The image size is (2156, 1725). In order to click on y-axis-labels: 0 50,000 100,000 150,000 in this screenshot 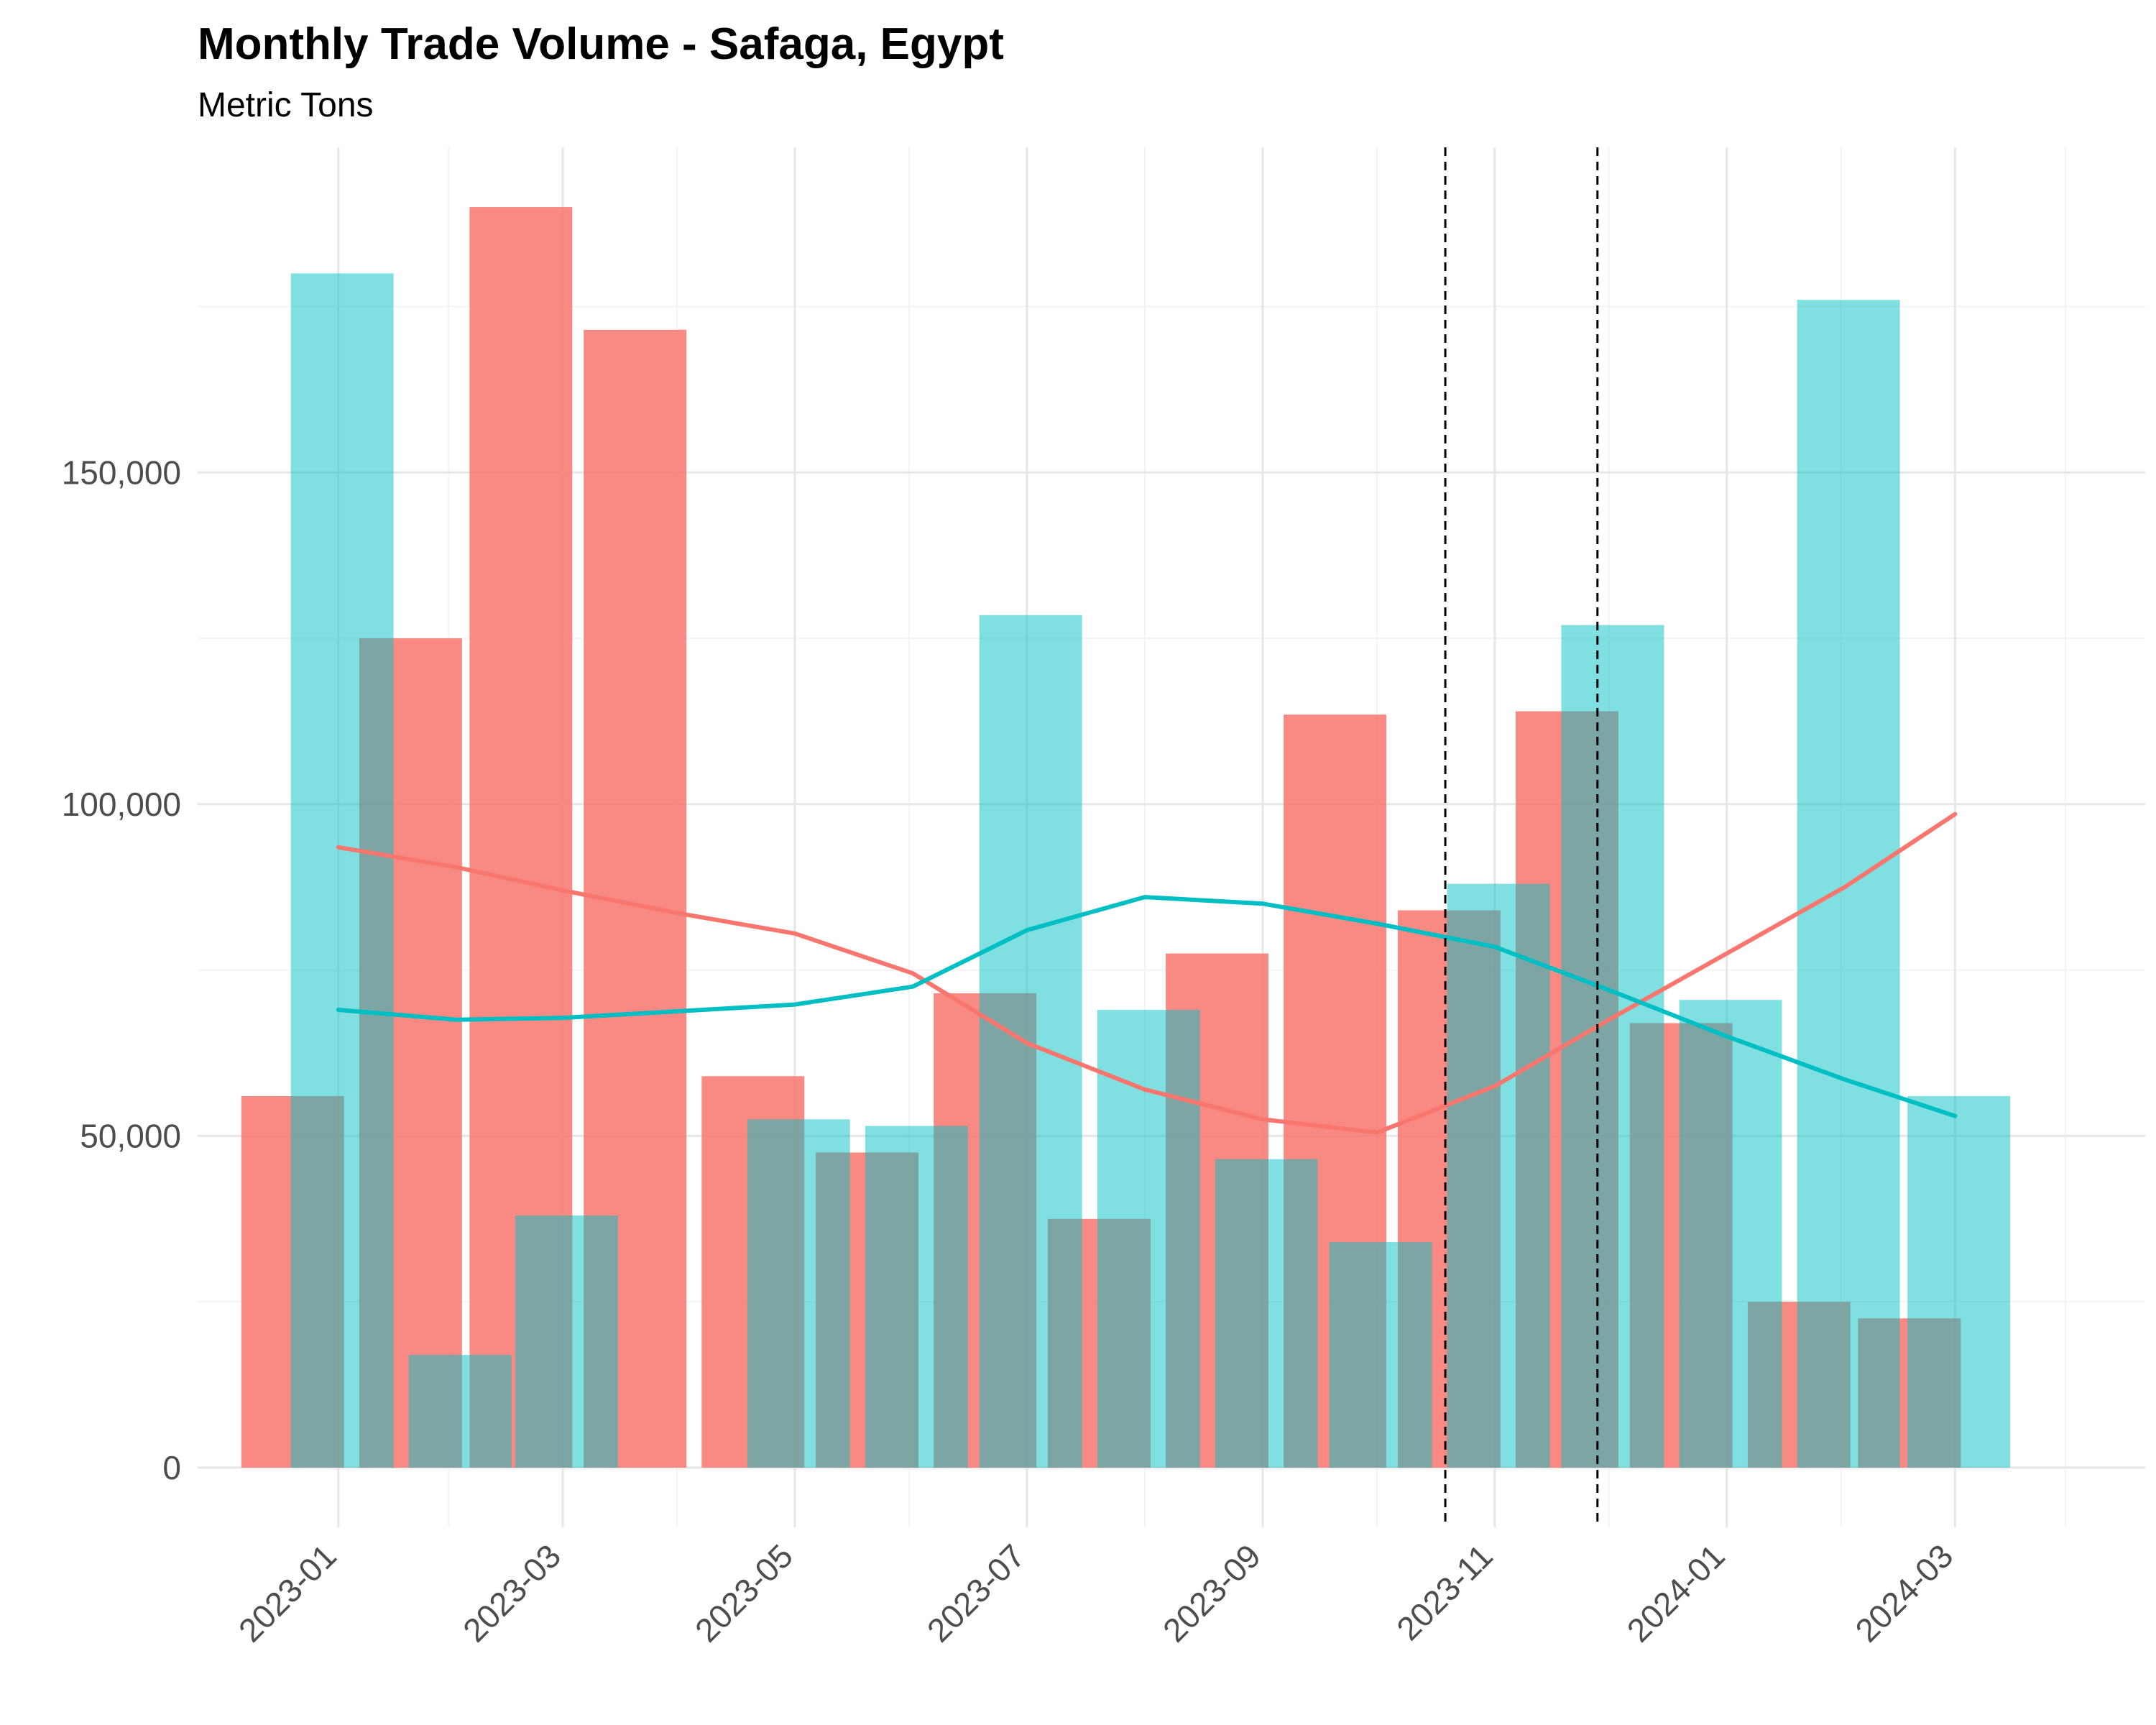, I will do `click(121, 970)`.